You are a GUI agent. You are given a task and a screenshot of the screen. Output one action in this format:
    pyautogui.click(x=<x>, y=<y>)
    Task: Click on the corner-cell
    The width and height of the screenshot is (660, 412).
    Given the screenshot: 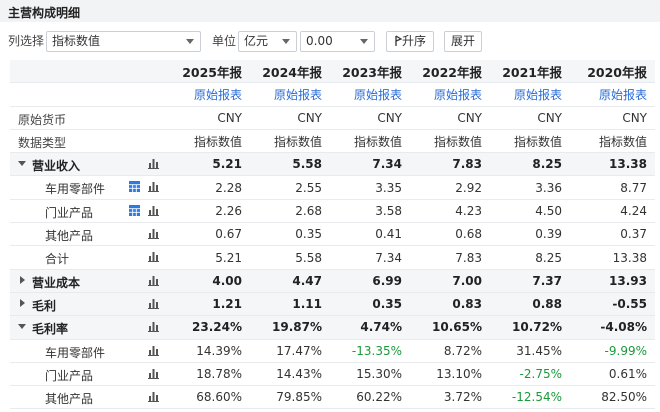 What is the action you would take?
    pyautogui.click(x=90, y=72)
    